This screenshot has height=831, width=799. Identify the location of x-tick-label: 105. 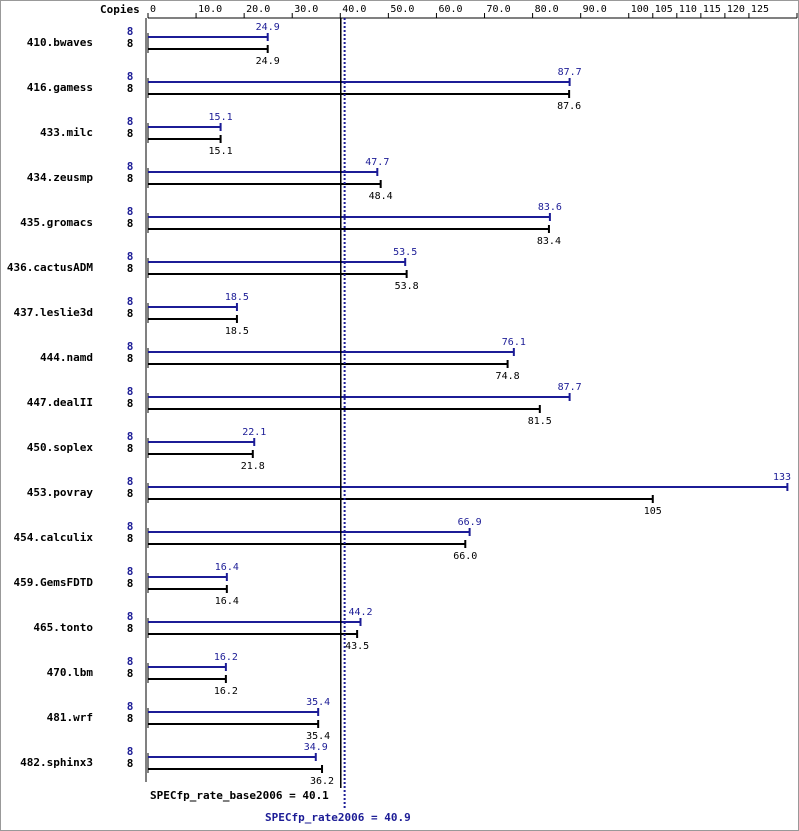
(664, 9).